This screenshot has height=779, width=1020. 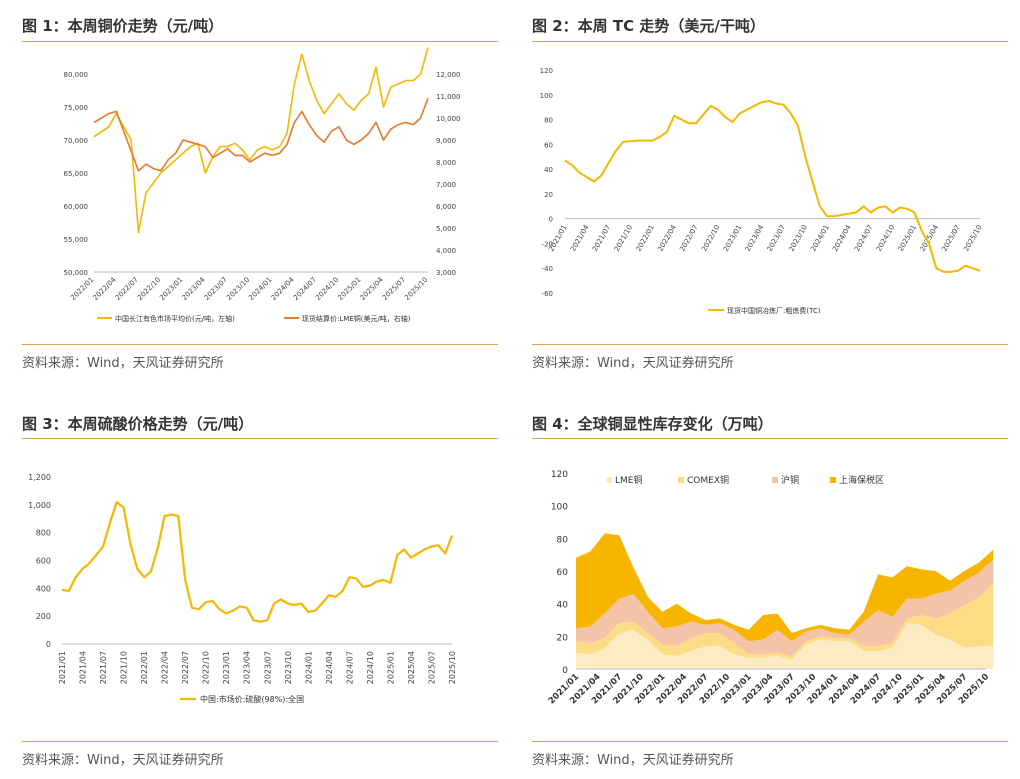 What do you see at coordinates (448, 119) in the screenshot?
I see `y-right-tick-label: 10,000` at bounding box center [448, 119].